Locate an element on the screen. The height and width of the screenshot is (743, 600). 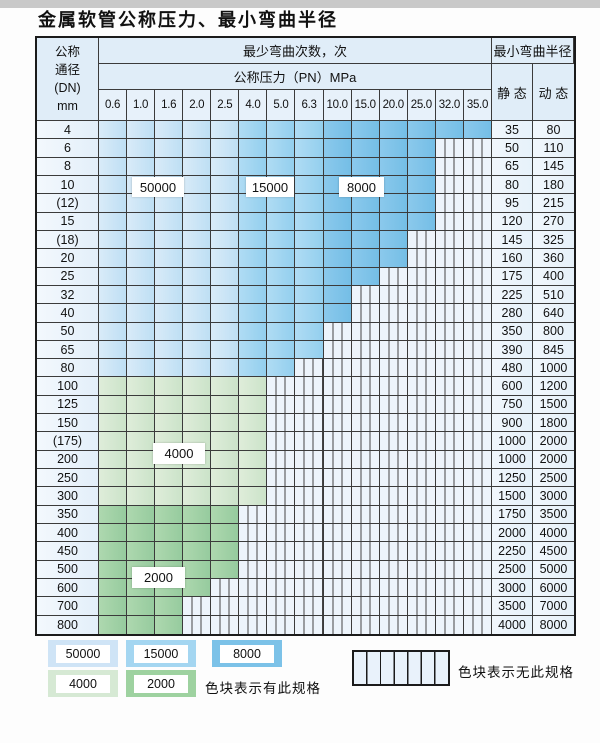
static-radius-cell: 1000 is located at coordinates (512, 460).